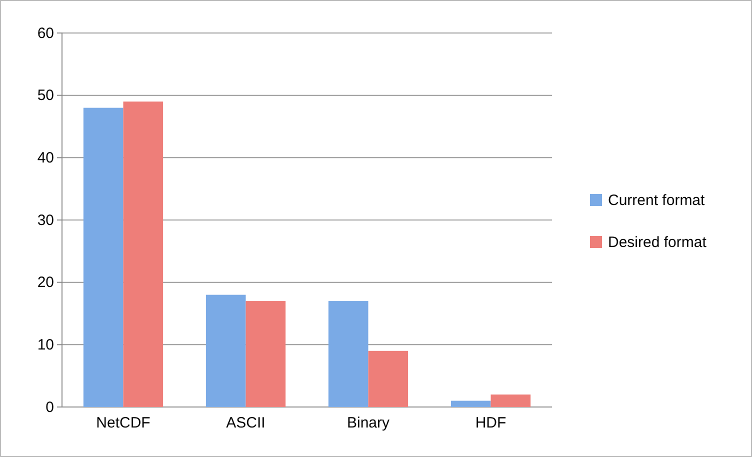 The height and width of the screenshot is (457, 752). I want to click on y-tick-label: 30, so click(45, 220).